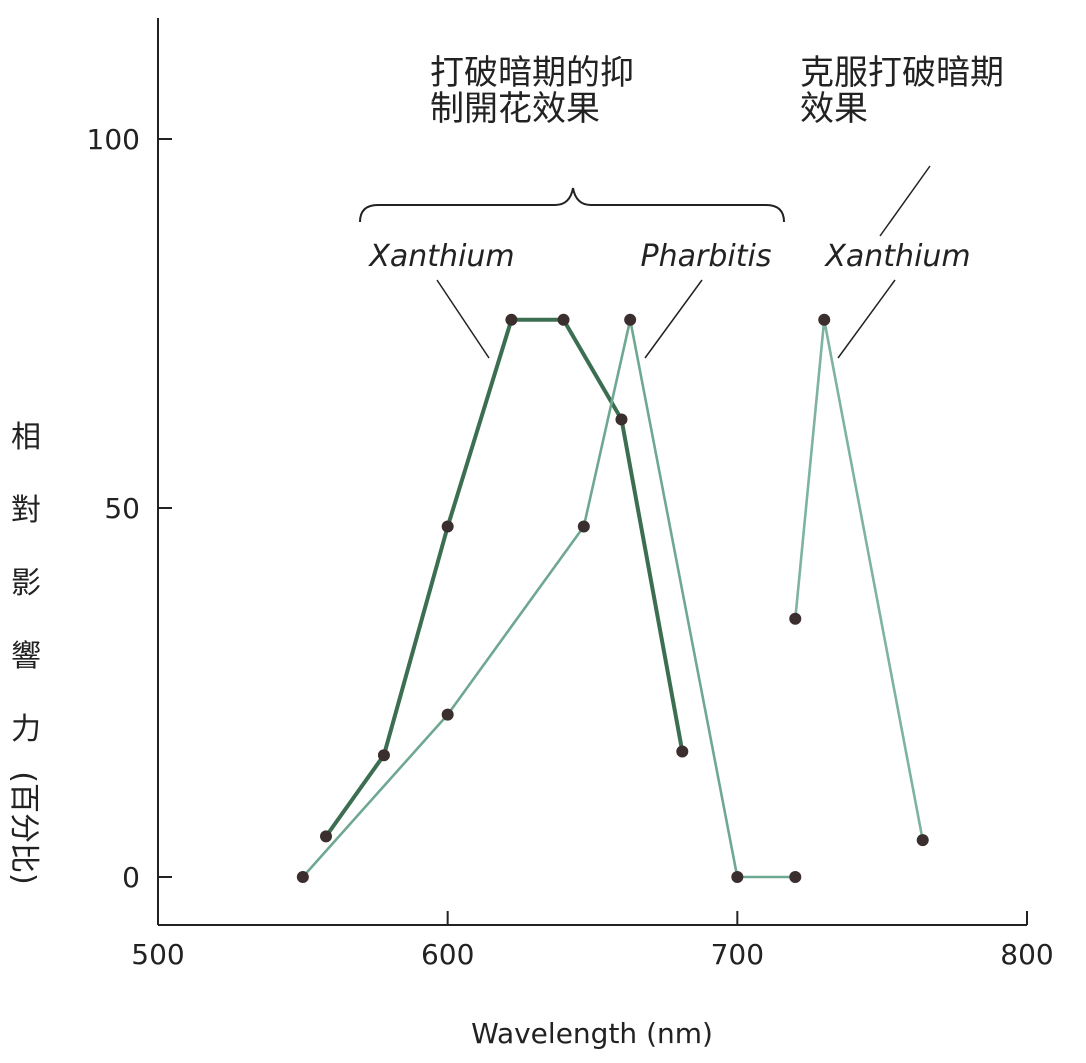 Image resolution: width=1086 pixels, height=1063 pixels. What do you see at coordinates (737, 954) in the screenshot?
I see `x-tick-label: 700` at bounding box center [737, 954].